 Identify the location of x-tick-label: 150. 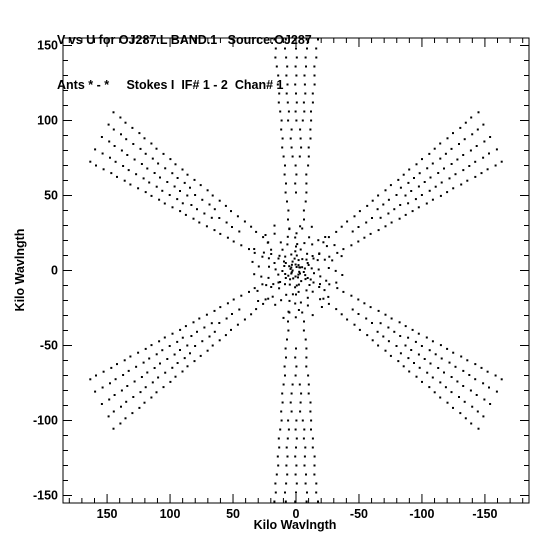
(107, 514).